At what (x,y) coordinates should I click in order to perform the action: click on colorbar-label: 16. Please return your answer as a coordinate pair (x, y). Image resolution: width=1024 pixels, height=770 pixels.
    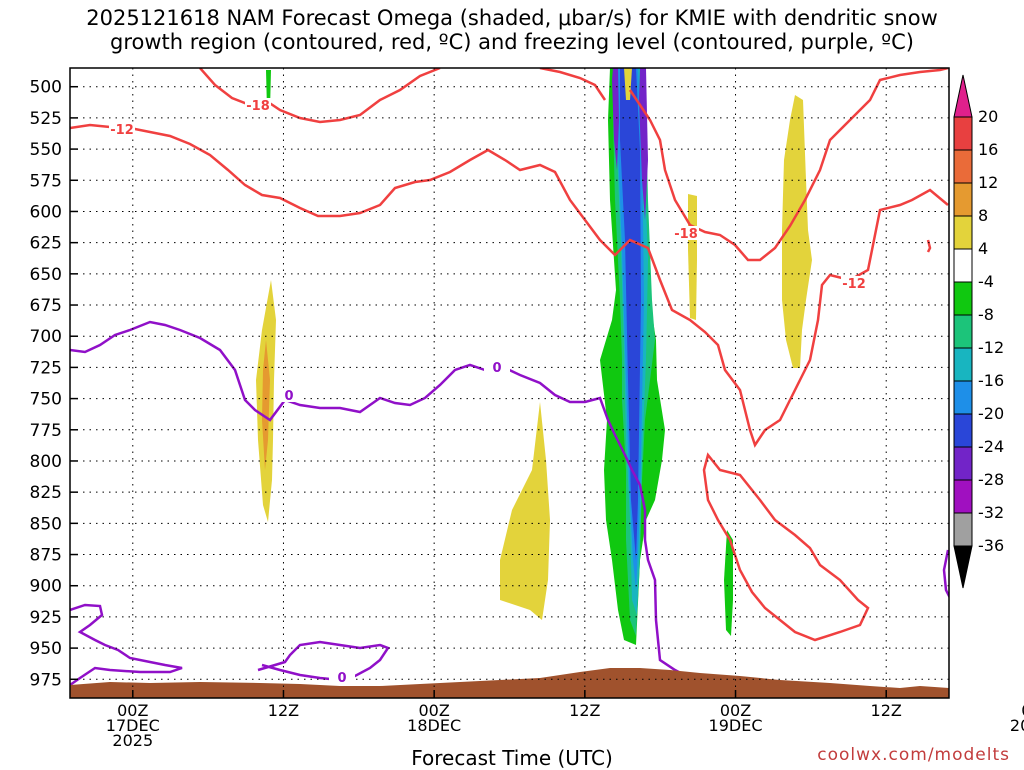
    Looking at the image, I should click on (988, 149).